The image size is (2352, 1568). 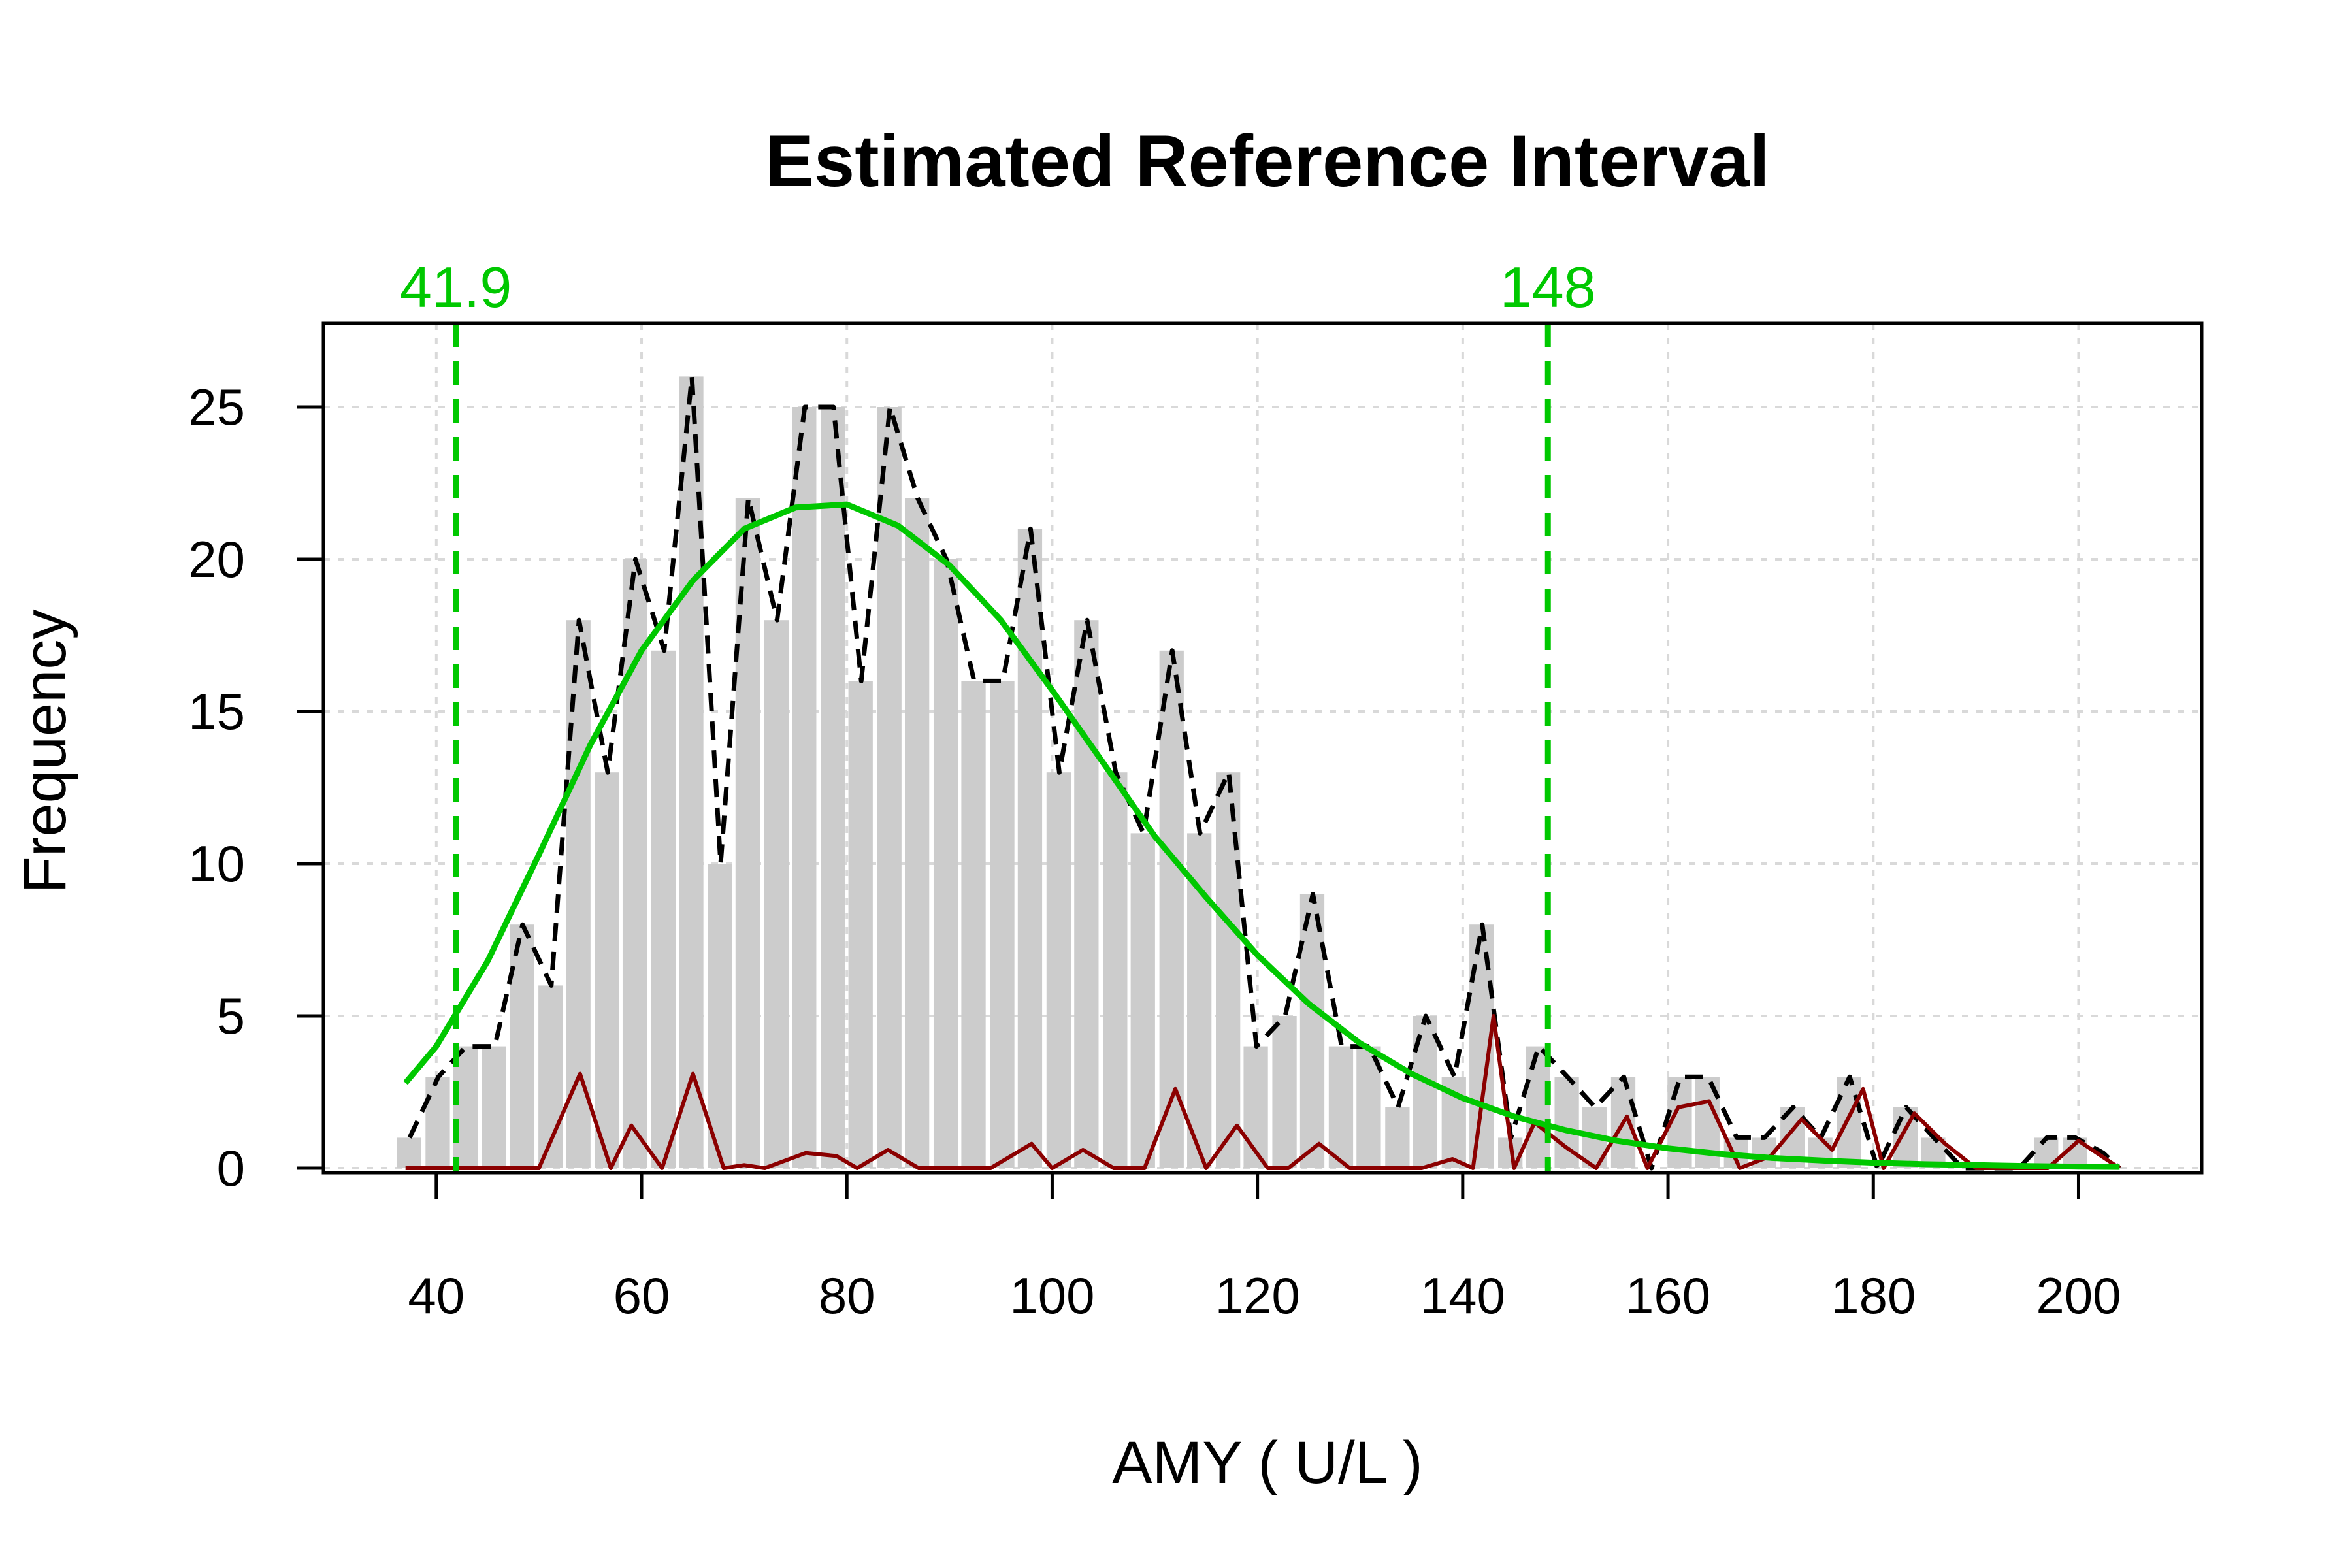 I want to click on y-tick-label: 5, so click(x=231, y=1016).